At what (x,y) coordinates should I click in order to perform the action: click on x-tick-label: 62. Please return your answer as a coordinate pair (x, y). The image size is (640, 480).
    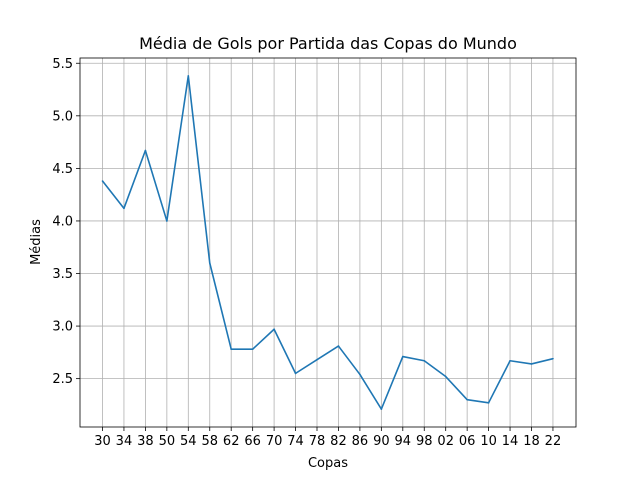
    Looking at the image, I should click on (231, 441).